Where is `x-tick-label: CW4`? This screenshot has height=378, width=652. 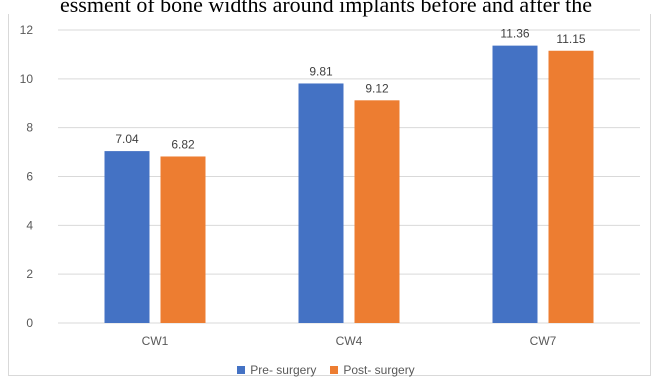
x-tick-label: CW4 is located at coordinates (349, 341).